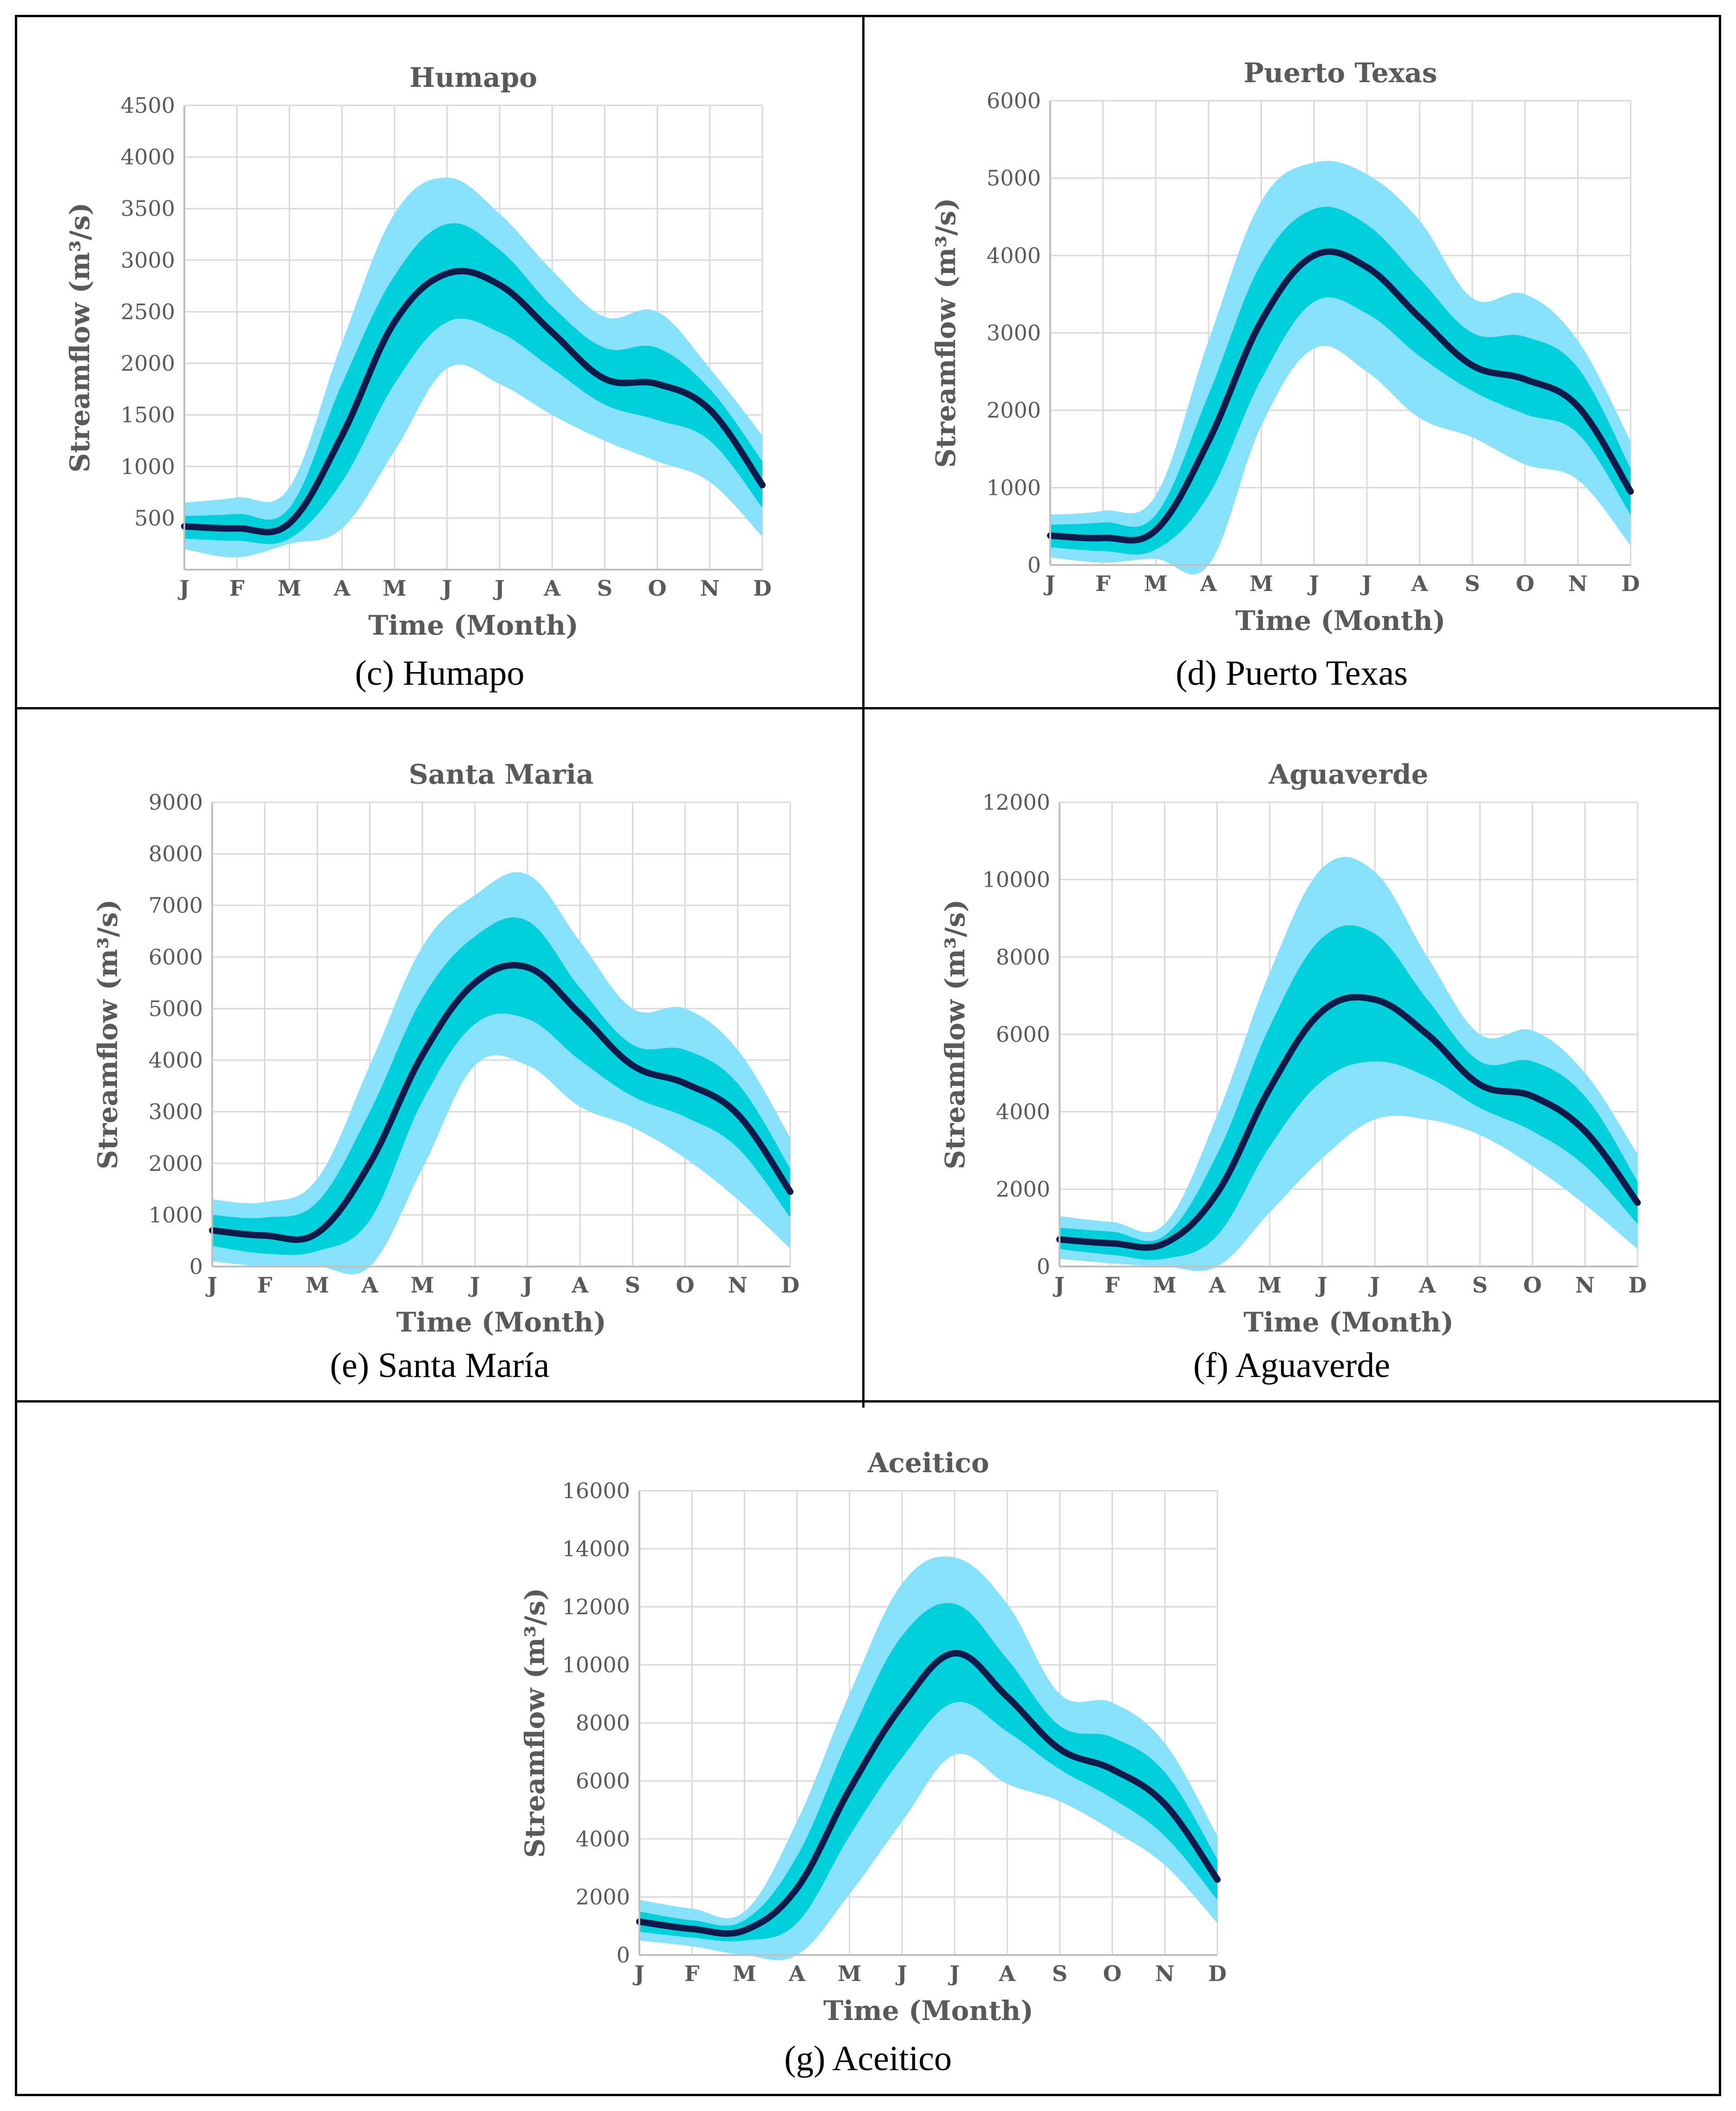 Image resolution: width=1736 pixels, height=2111 pixels. Describe the element at coordinates (148, 106) in the screenshot. I see `y-tick-label: 4500` at that location.